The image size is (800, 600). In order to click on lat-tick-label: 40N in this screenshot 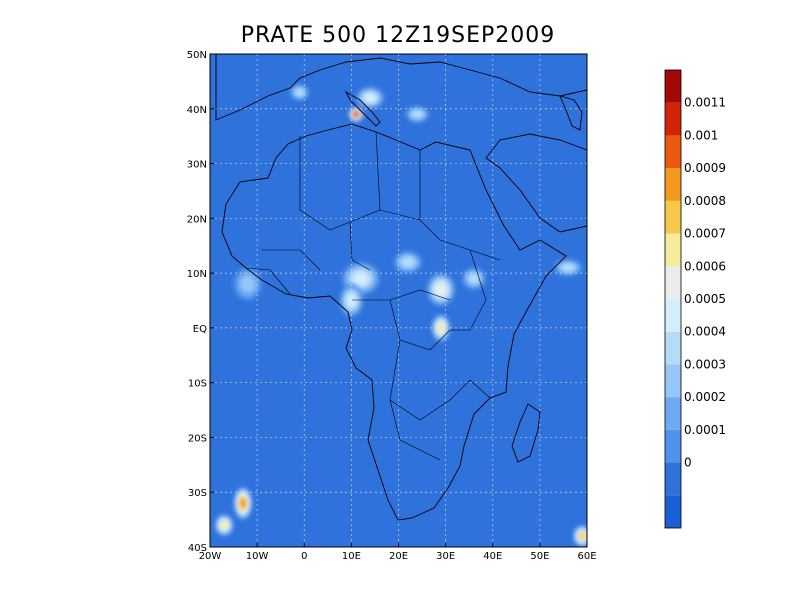, I will do `click(197, 110)`.